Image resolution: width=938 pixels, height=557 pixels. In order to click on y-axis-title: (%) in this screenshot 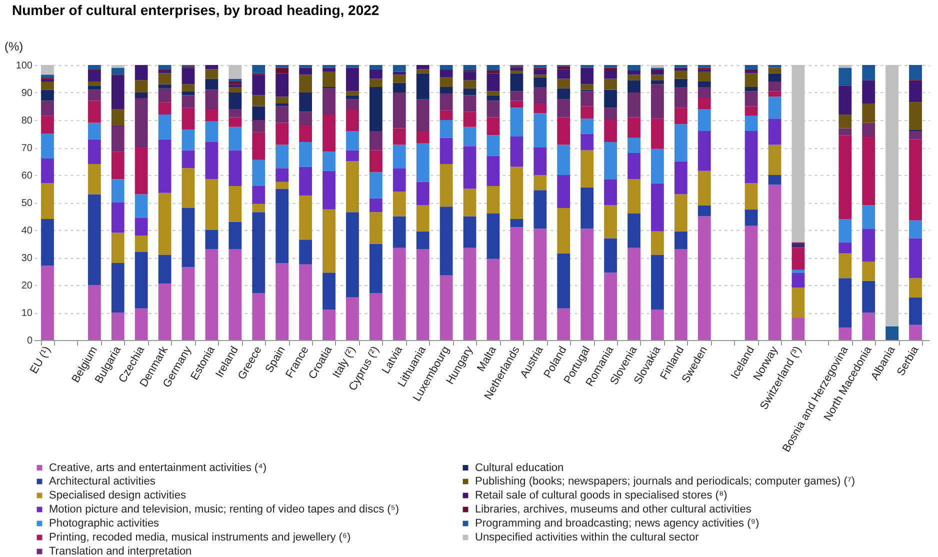, I will do `click(14, 47)`.